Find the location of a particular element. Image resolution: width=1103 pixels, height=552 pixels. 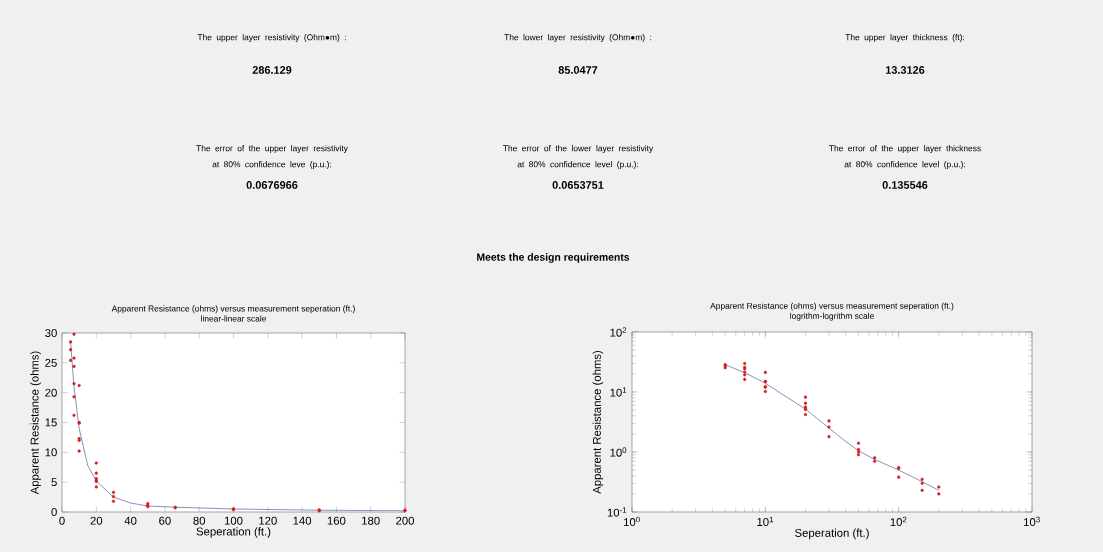

y-tick-label: 10$^{1}$ is located at coordinates (618, 392).